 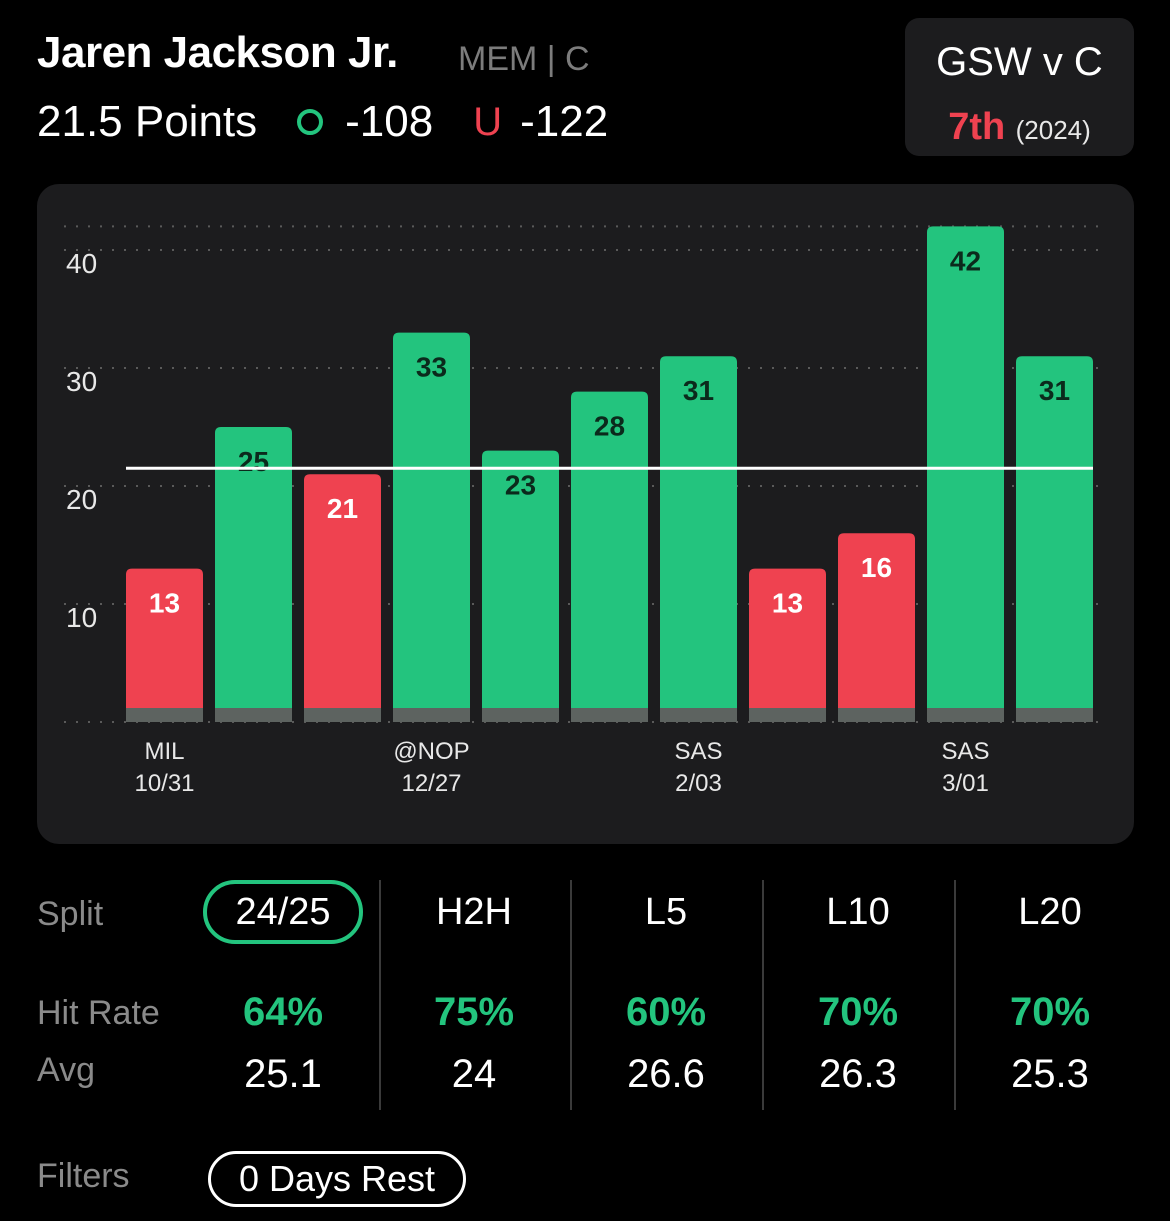 I want to click on filters-label: Filters, so click(x=83, y=1176).